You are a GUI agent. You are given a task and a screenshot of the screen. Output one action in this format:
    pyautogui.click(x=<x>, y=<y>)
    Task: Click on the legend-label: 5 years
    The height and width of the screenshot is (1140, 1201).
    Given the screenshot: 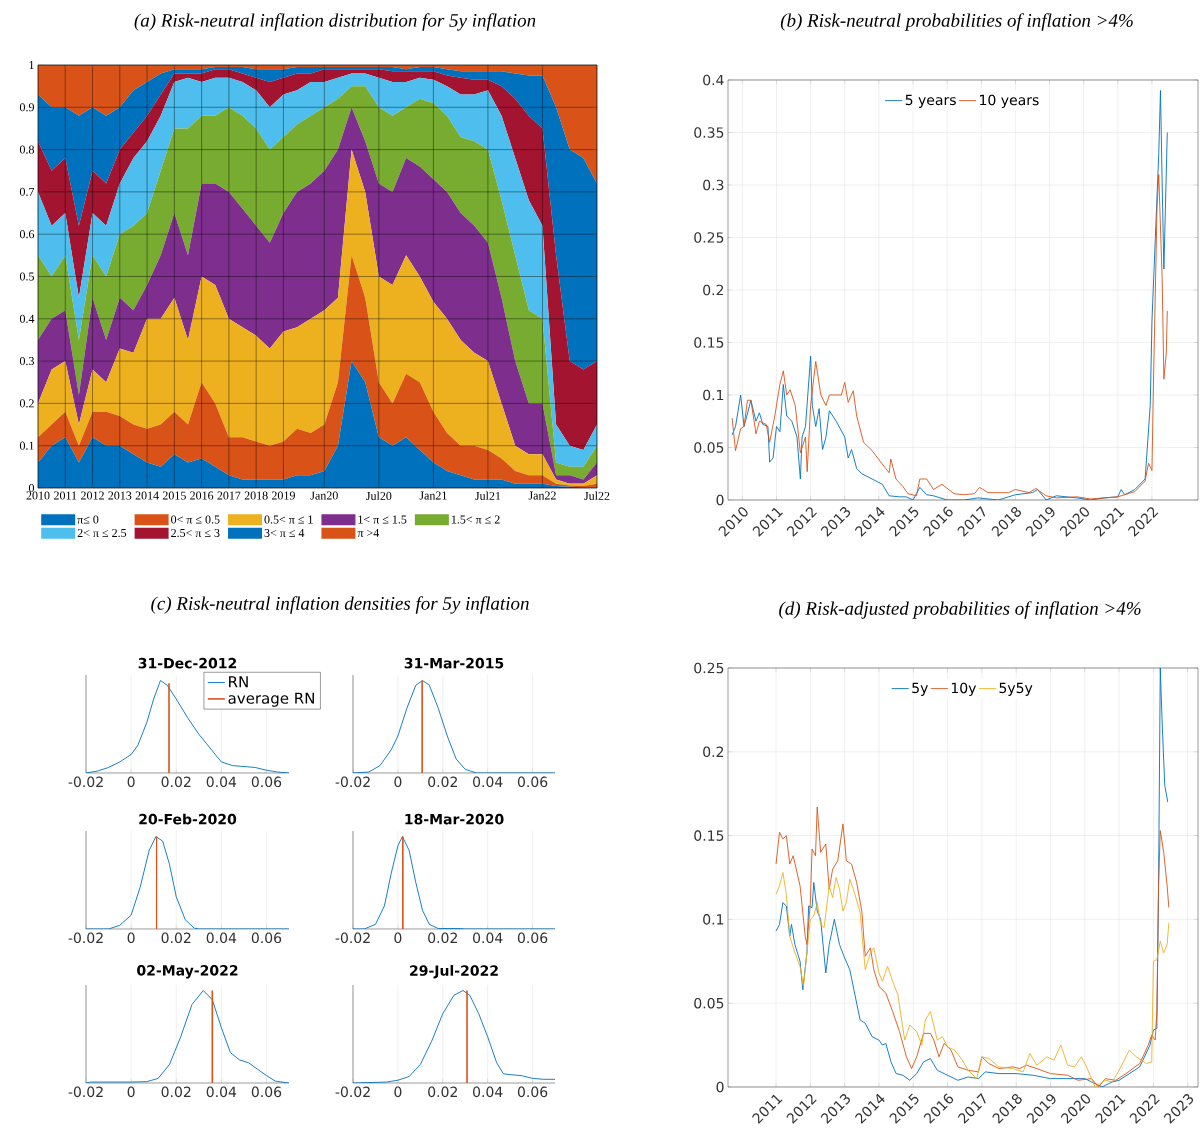 What is the action you would take?
    pyautogui.click(x=930, y=101)
    